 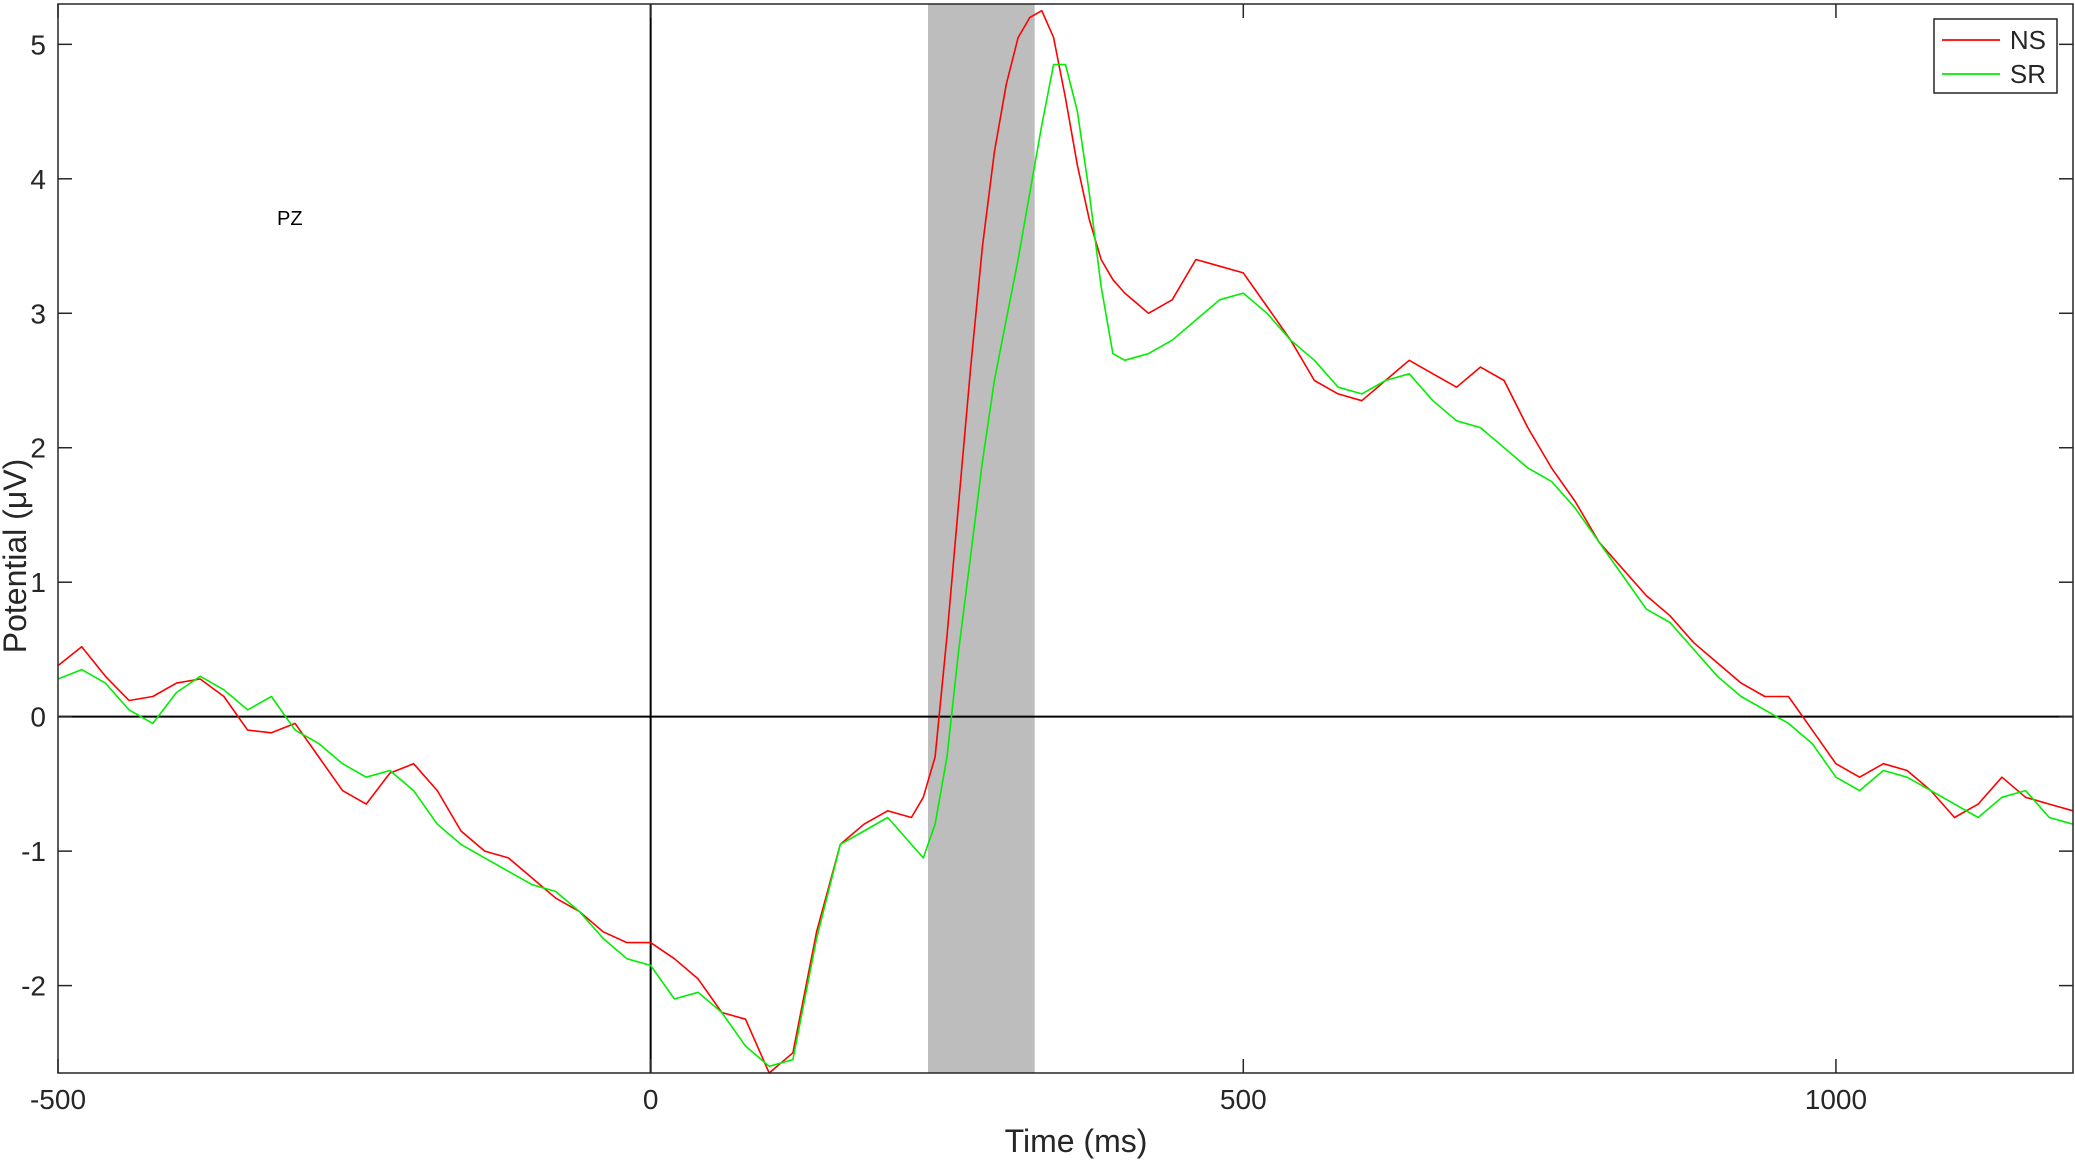 What do you see at coordinates (58, 1099) in the screenshot?
I see `x-tick-label: -500` at bounding box center [58, 1099].